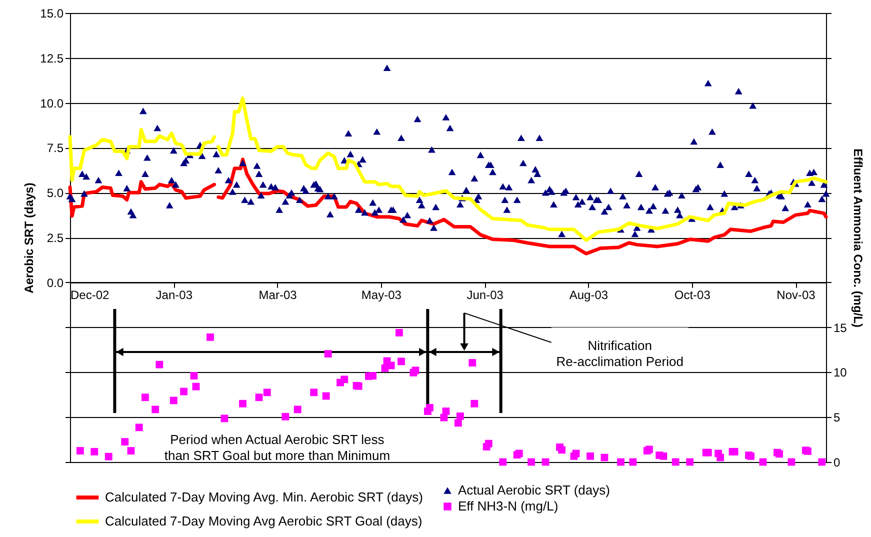 The height and width of the screenshot is (537, 871). What do you see at coordinates (29, 238) in the screenshot?
I see `y-axis-title: Aerobic SRT (days)` at bounding box center [29, 238].